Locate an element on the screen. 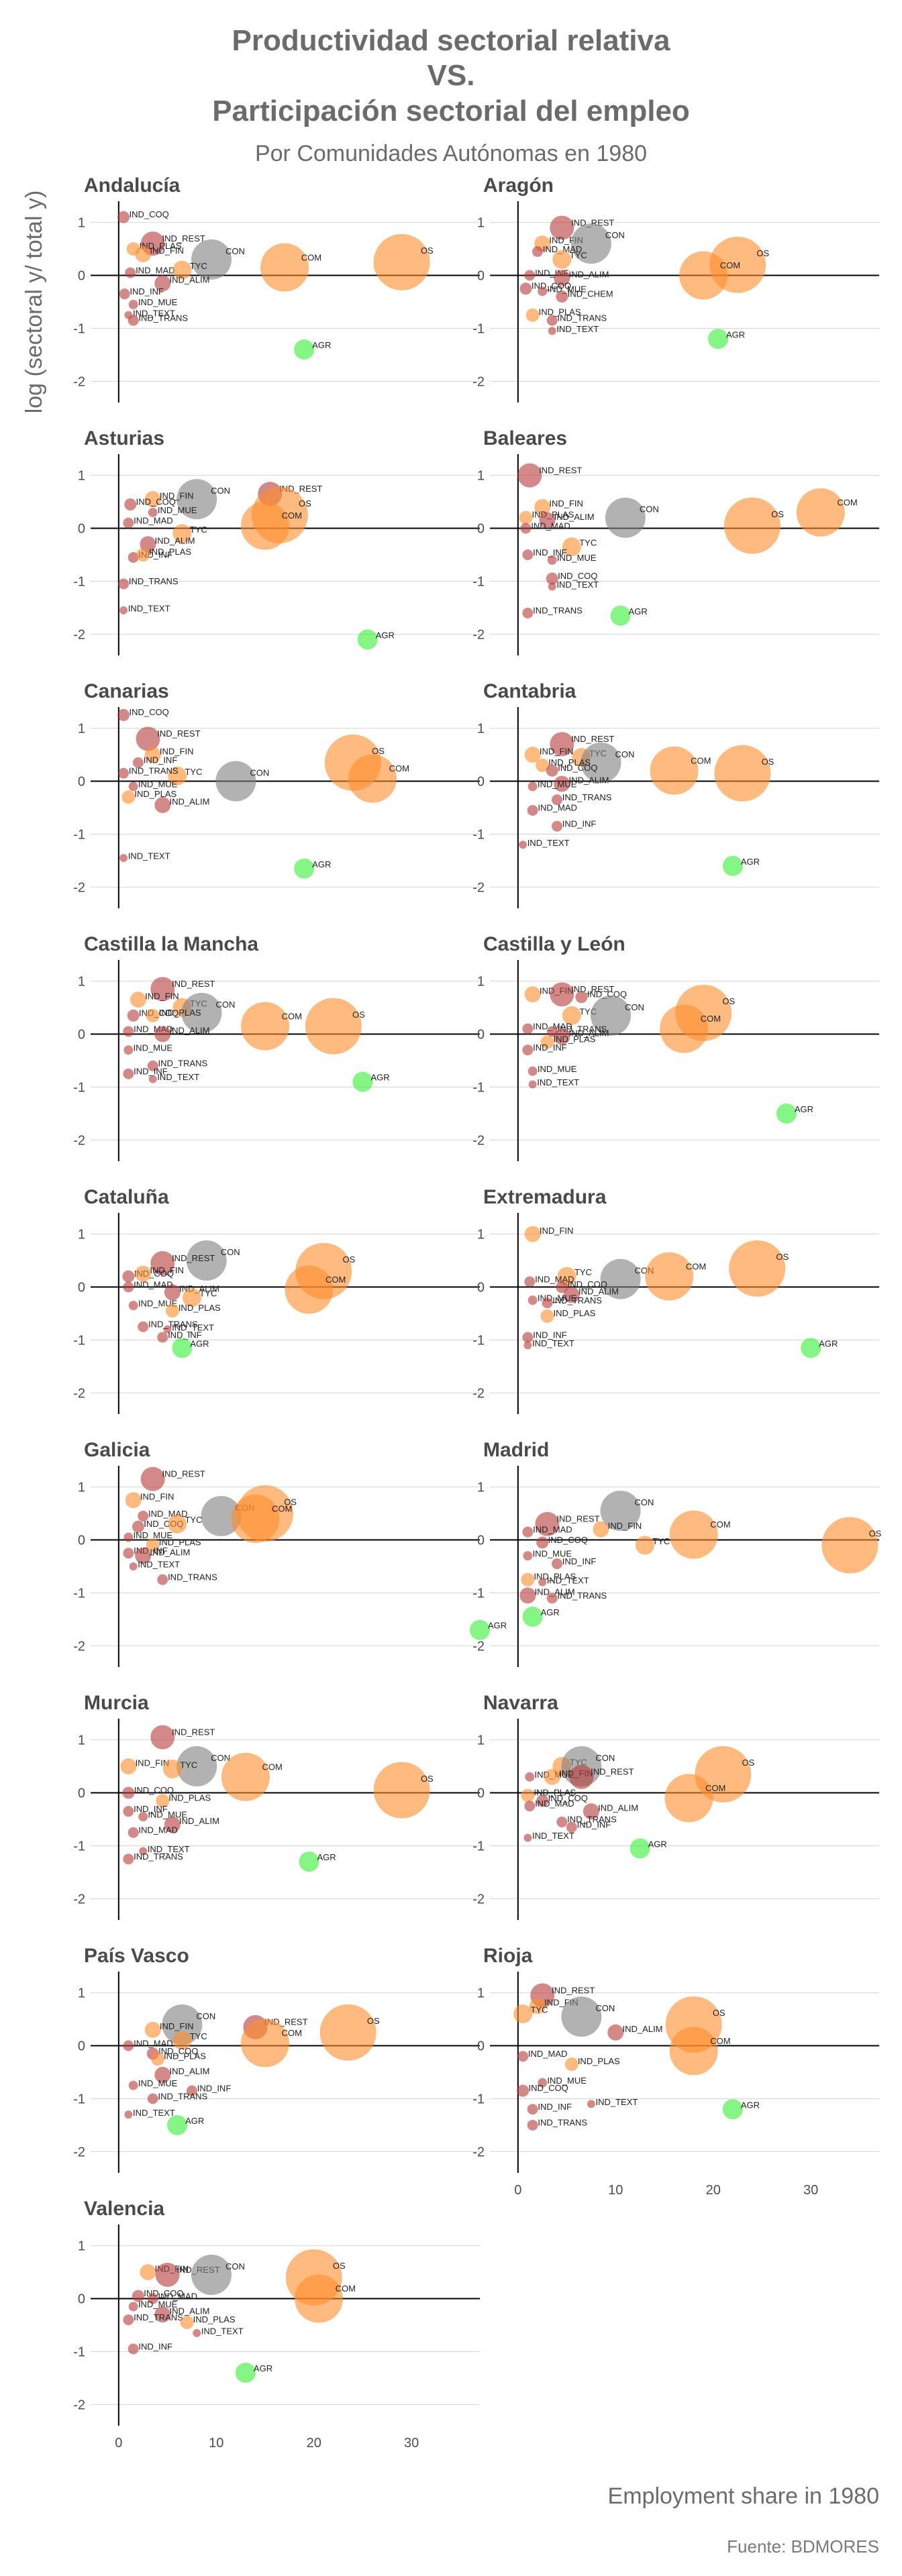 This screenshot has height=2576, width=902. panel-title: Galicia is located at coordinates (117, 1450).